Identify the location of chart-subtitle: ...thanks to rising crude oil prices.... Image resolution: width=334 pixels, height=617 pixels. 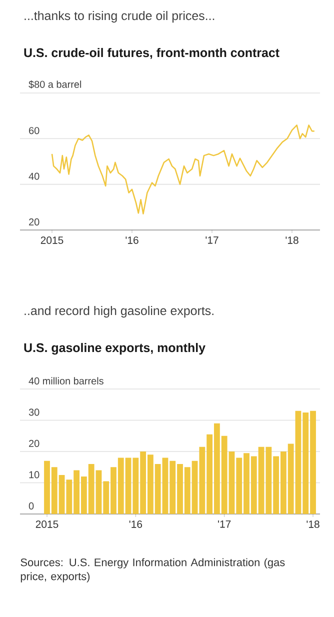
(119, 16).